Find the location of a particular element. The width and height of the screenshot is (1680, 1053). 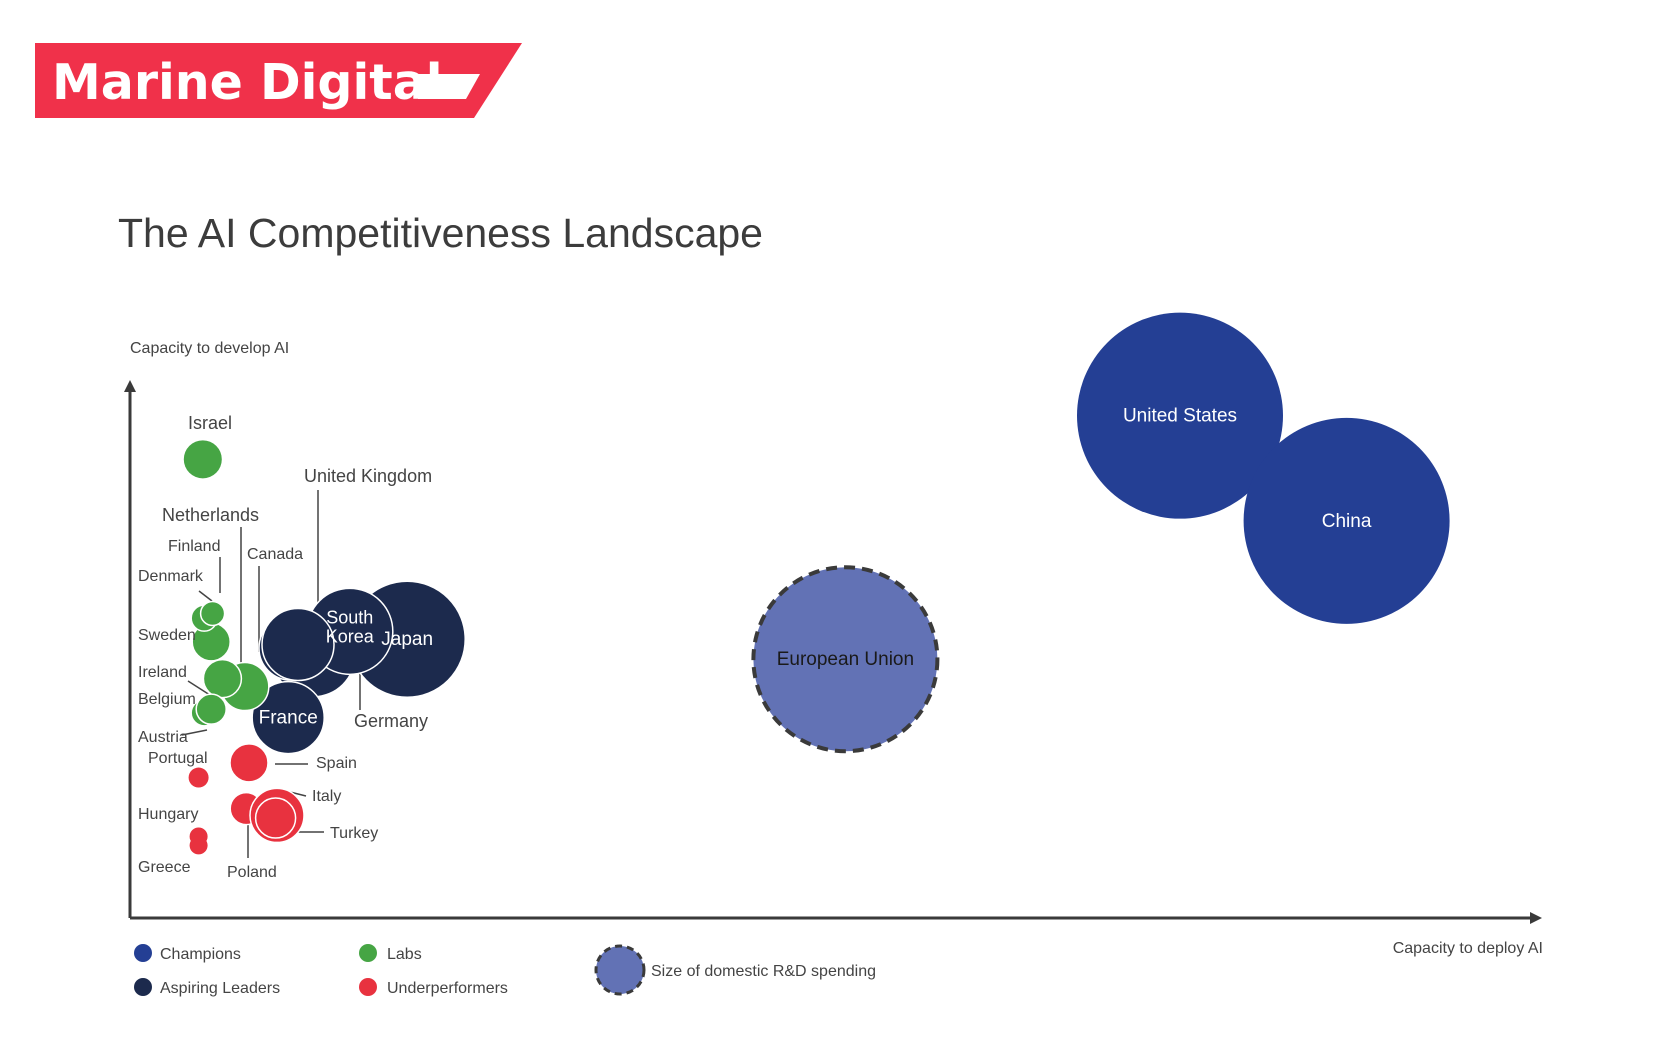

label-france: France is located at coordinates (288, 718).